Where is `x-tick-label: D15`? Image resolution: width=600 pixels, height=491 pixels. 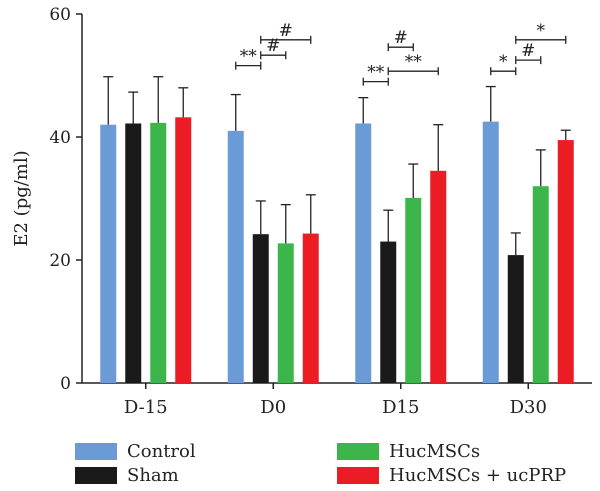
x-tick-label: D15 is located at coordinates (400, 407).